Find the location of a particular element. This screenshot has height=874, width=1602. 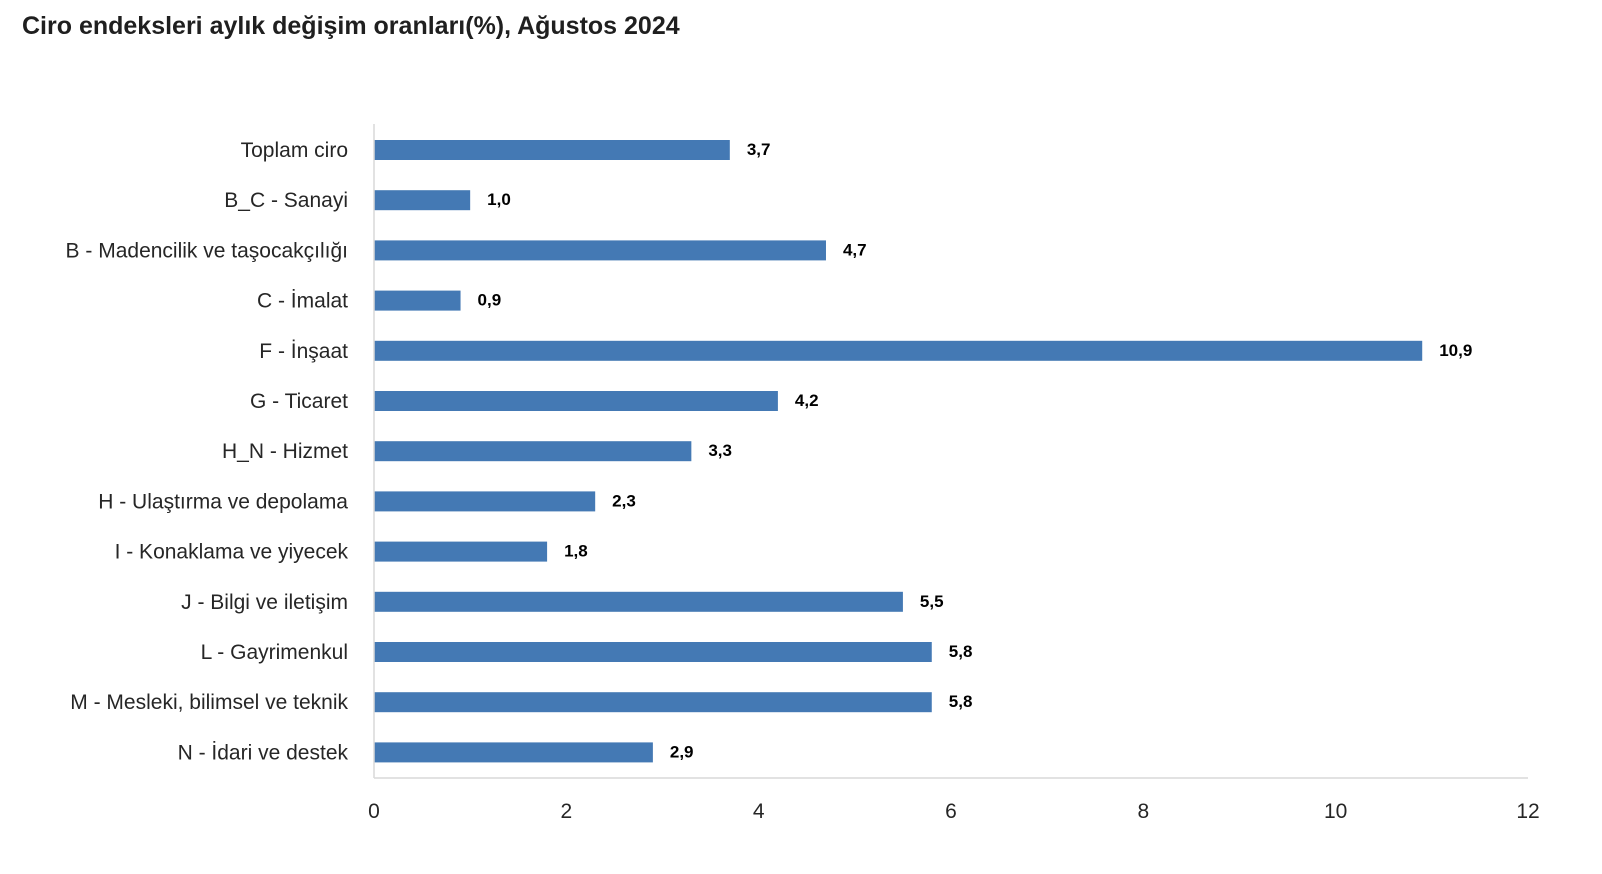

category-label: F - İnşaat is located at coordinates (303, 351).